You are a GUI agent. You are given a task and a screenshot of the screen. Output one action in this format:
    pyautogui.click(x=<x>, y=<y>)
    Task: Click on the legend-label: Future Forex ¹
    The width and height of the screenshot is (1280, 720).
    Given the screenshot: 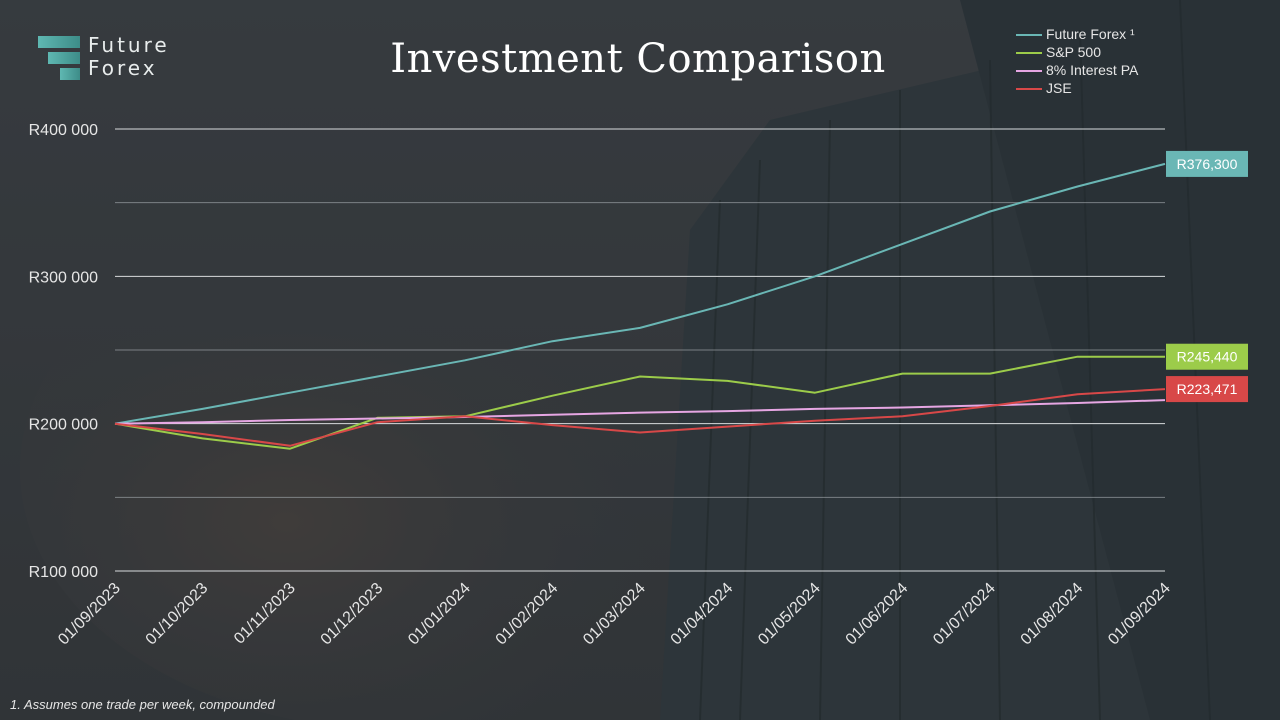 What is the action you would take?
    pyautogui.click(x=1090, y=34)
    